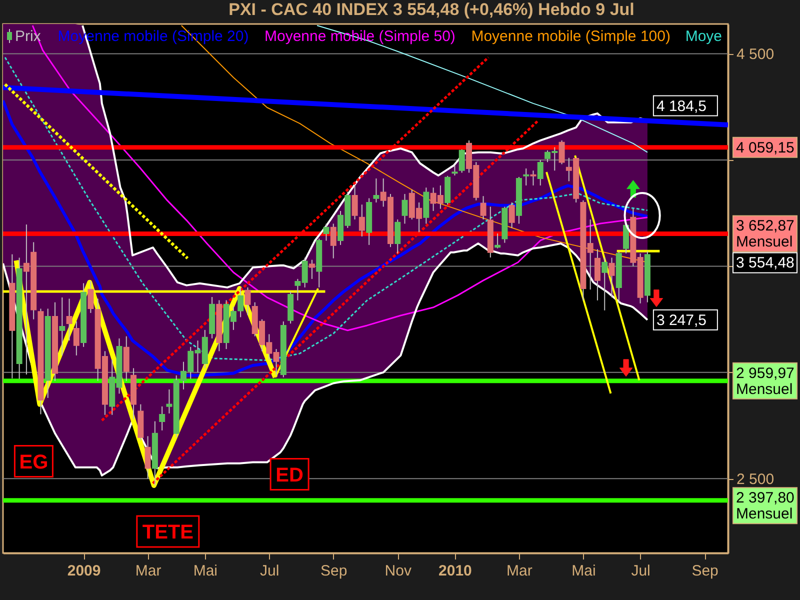 The height and width of the screenshot is (600, 800). I want to click on data-label: 3 247,5, so click(681, 320).